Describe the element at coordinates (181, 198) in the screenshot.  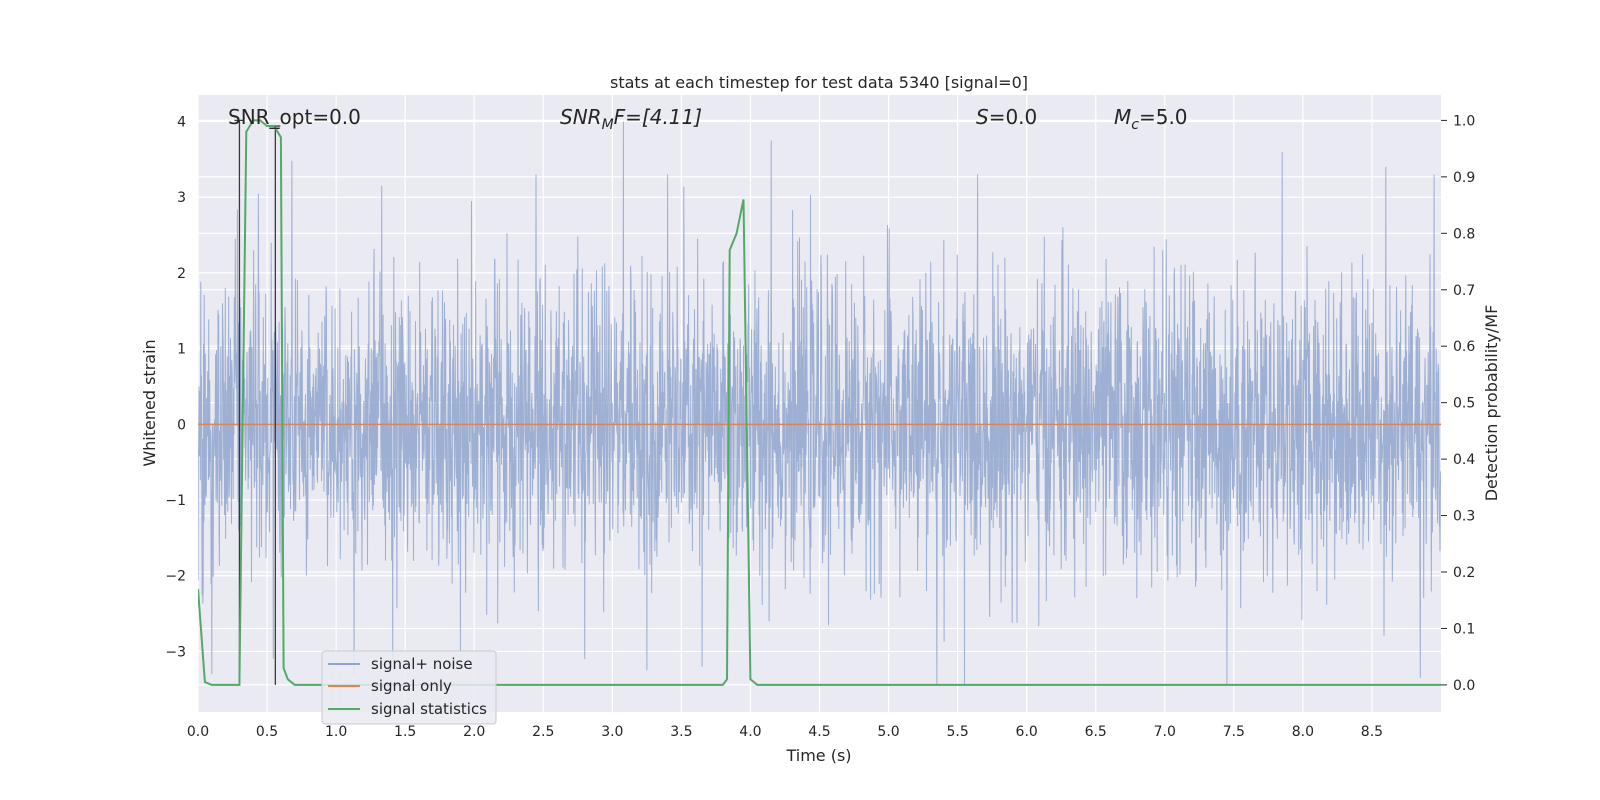
I see `y-tick-label: 3` at that location.